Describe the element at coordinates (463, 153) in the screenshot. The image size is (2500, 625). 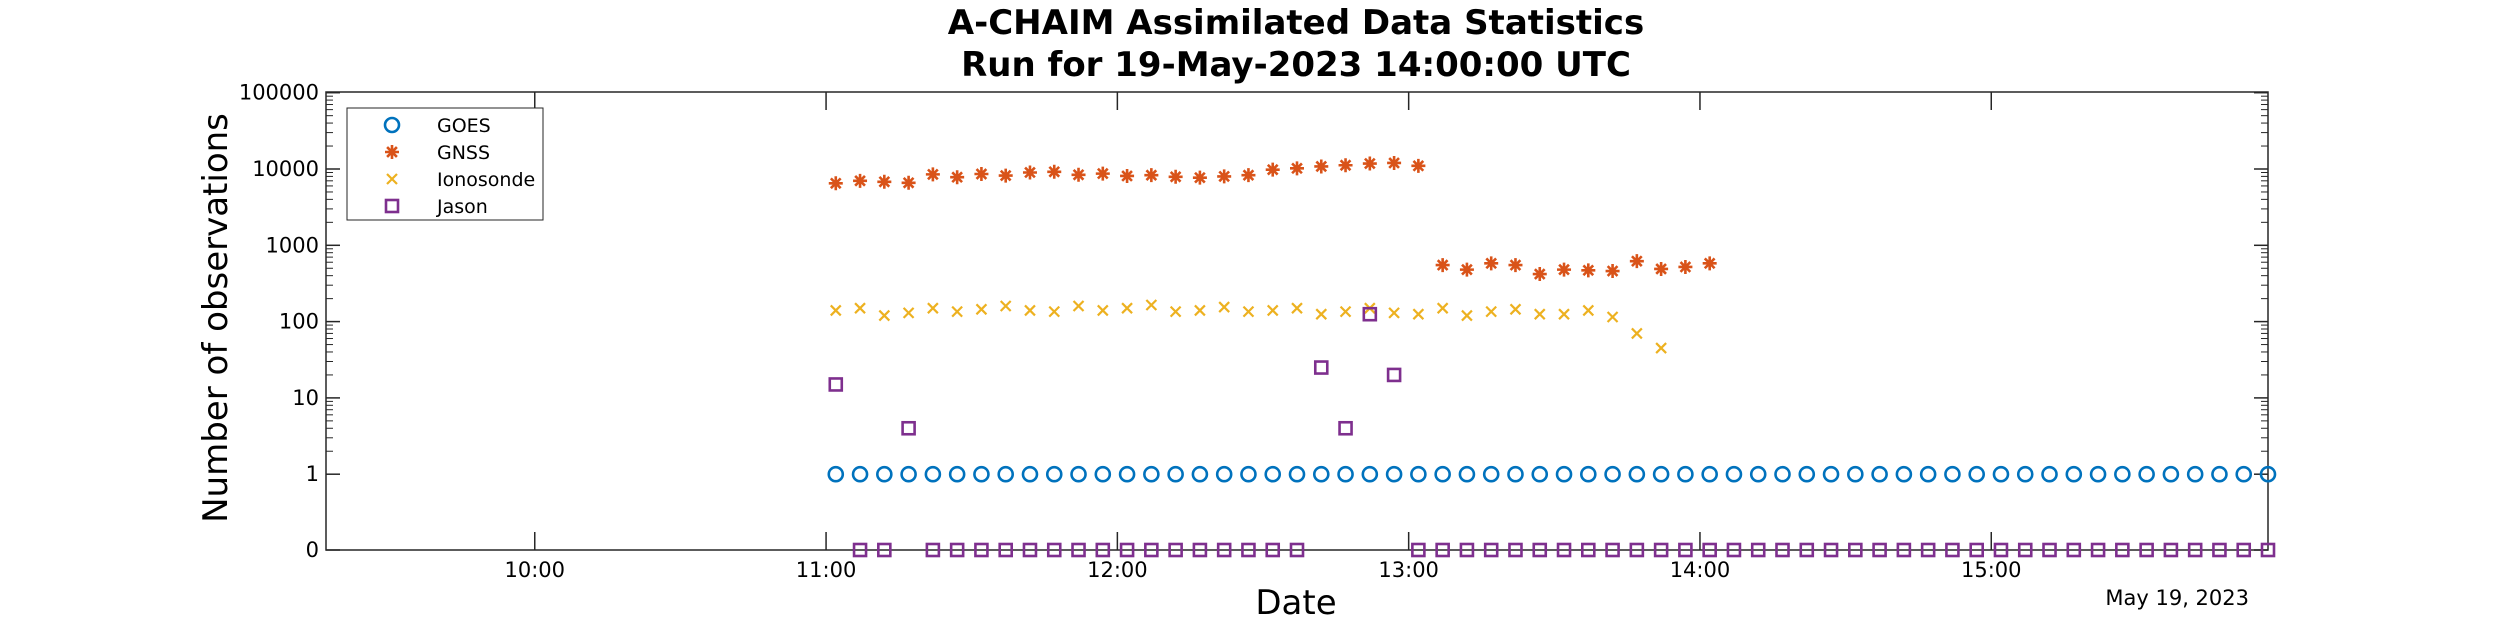
I see `legend-label-gnss: GNSS` at that location.